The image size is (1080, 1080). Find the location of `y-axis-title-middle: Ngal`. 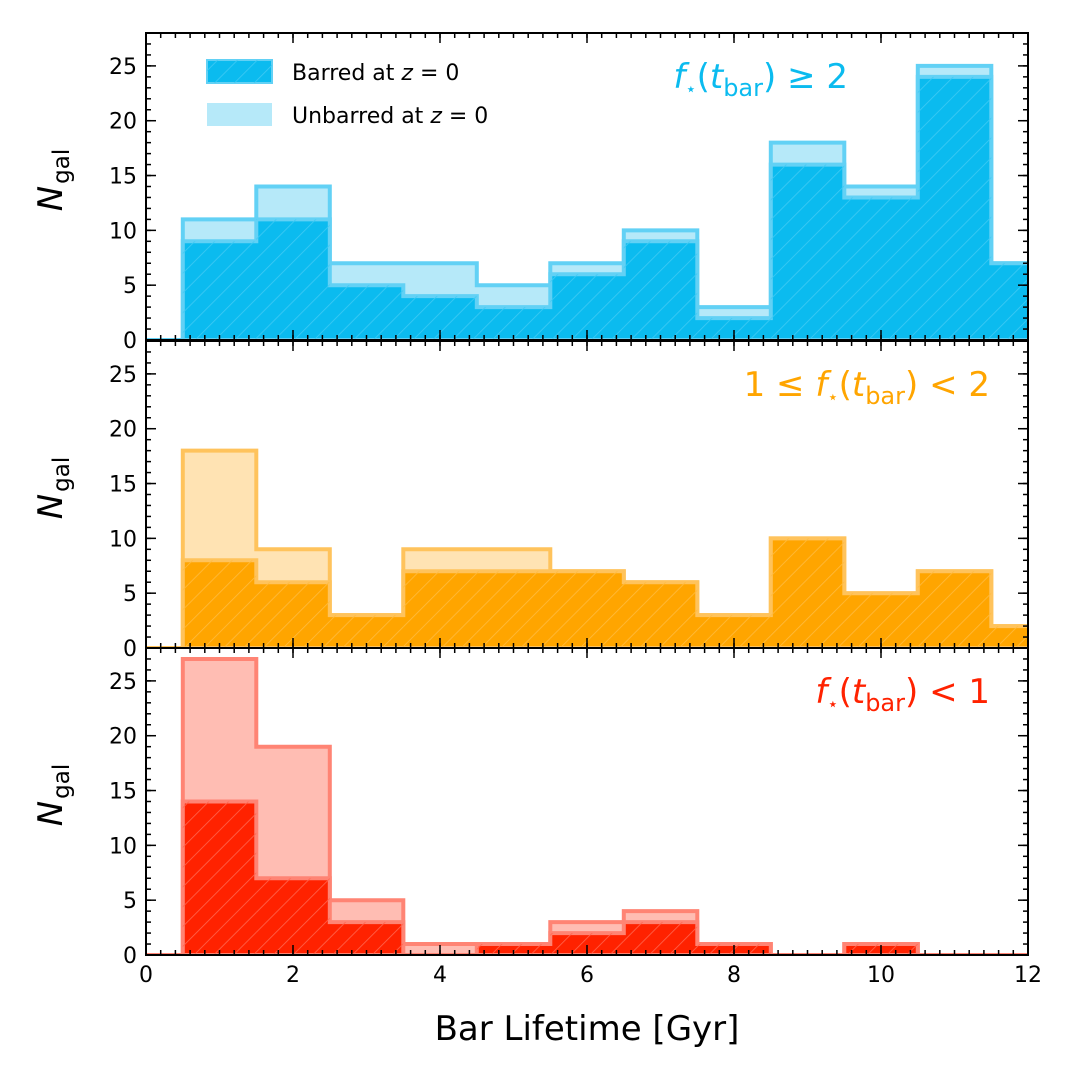

y-axis-title-middle: Ngal is located at coordinates (53, 488).